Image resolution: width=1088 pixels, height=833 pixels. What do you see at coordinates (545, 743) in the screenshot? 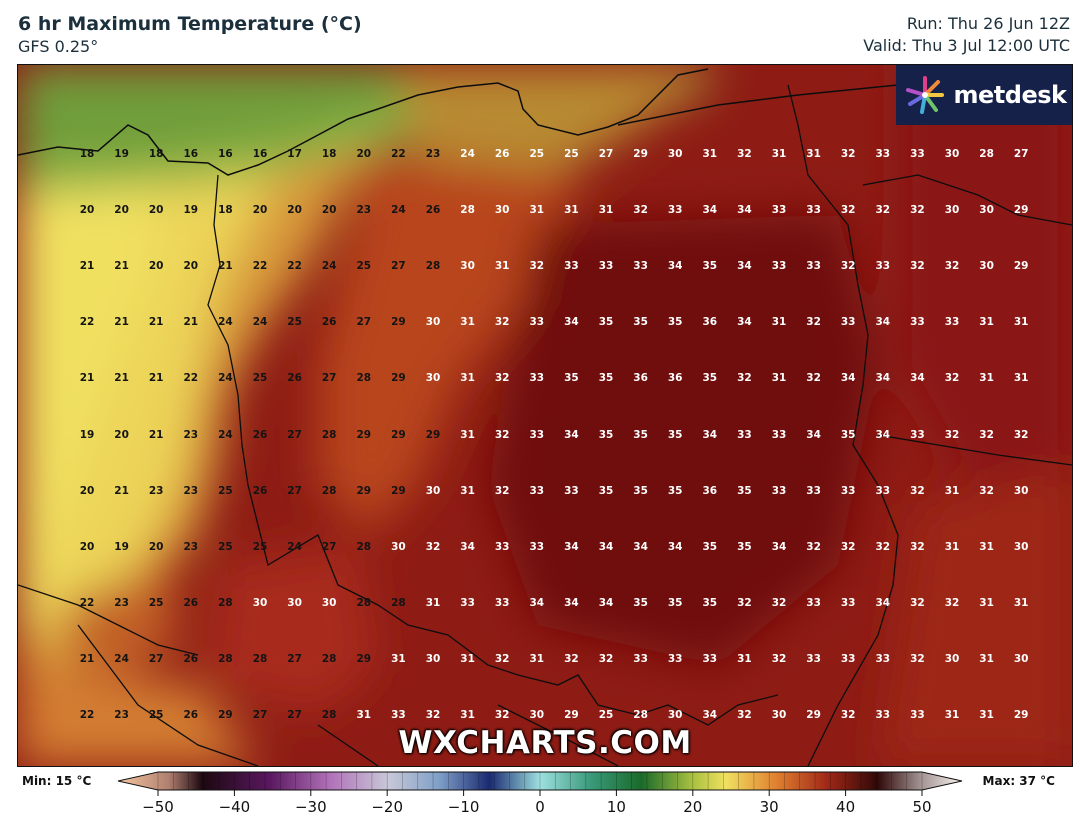
I see `wxcharts-watermark: WXCHARTS.COM` at bounding box center [545, 743].